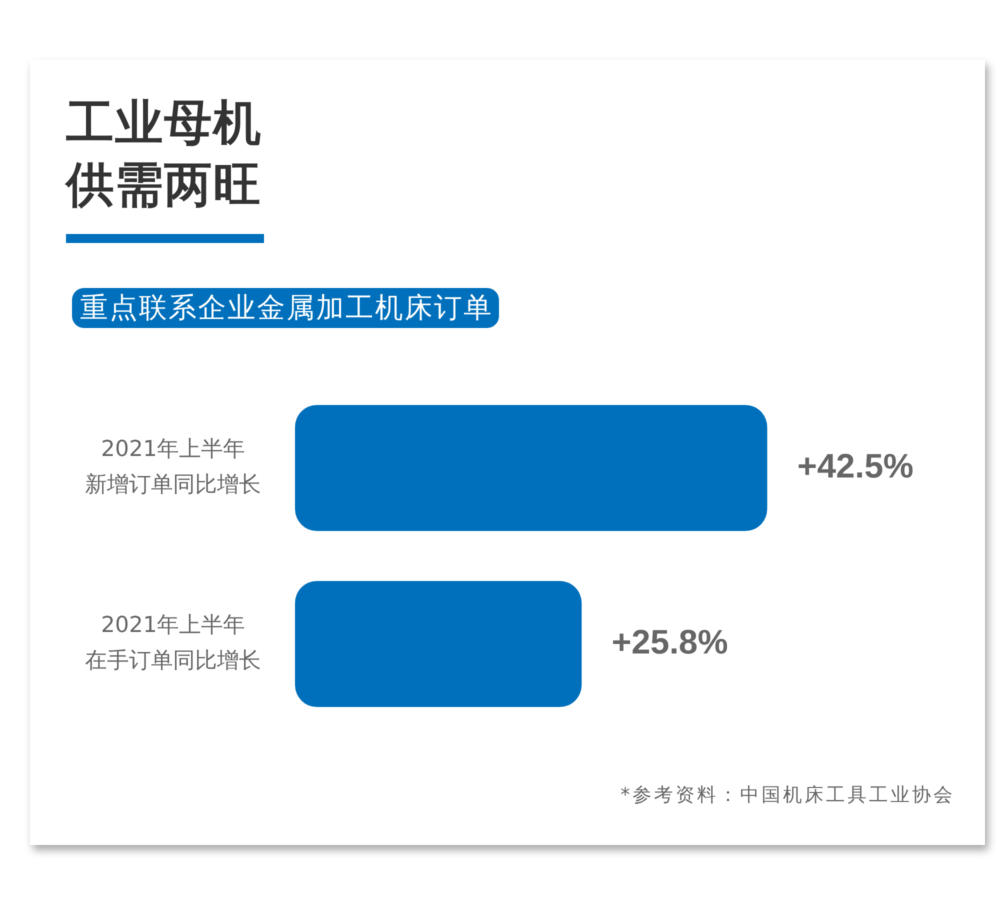 This screenshot has height=900, width=1000. I want to click on chart-subtitle: 重点联系企业金属加工机床订单, so click(285, 308).